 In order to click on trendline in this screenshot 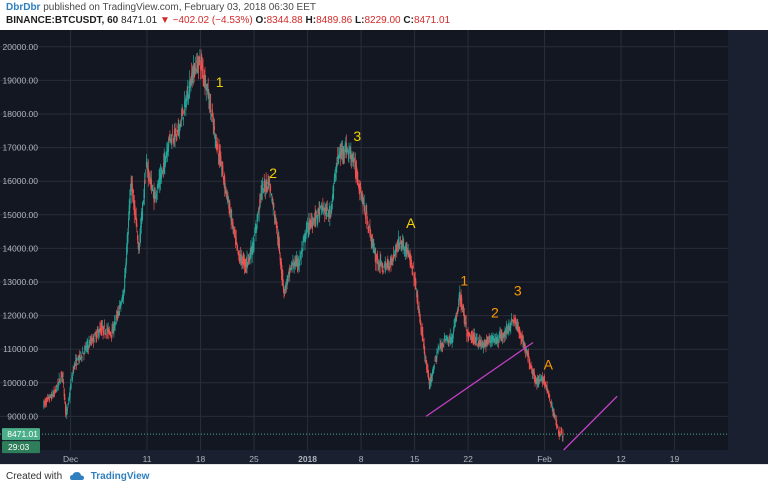, I will do `click(590, 423)`.